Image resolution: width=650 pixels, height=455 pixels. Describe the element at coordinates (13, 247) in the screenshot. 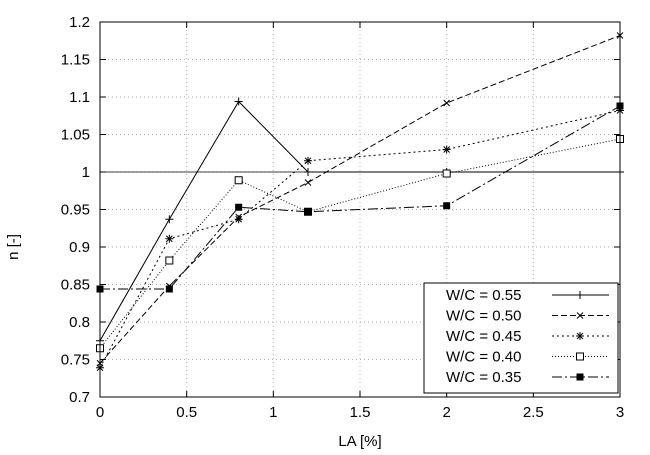

I see `y-axis-title: n [-]` at that location.